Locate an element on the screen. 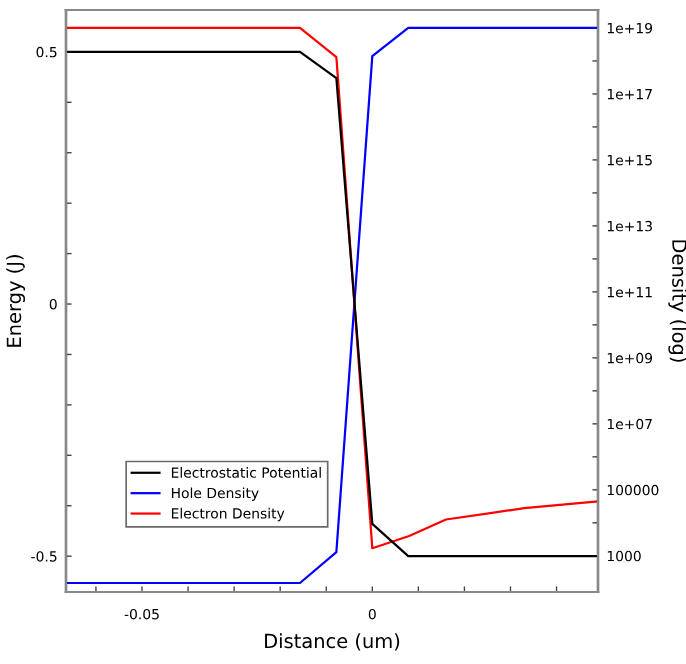 Image resolution: width=686 pixels, height=664 pixels. x-axis-title: Distance (um) is located at coordinates (332, 642).